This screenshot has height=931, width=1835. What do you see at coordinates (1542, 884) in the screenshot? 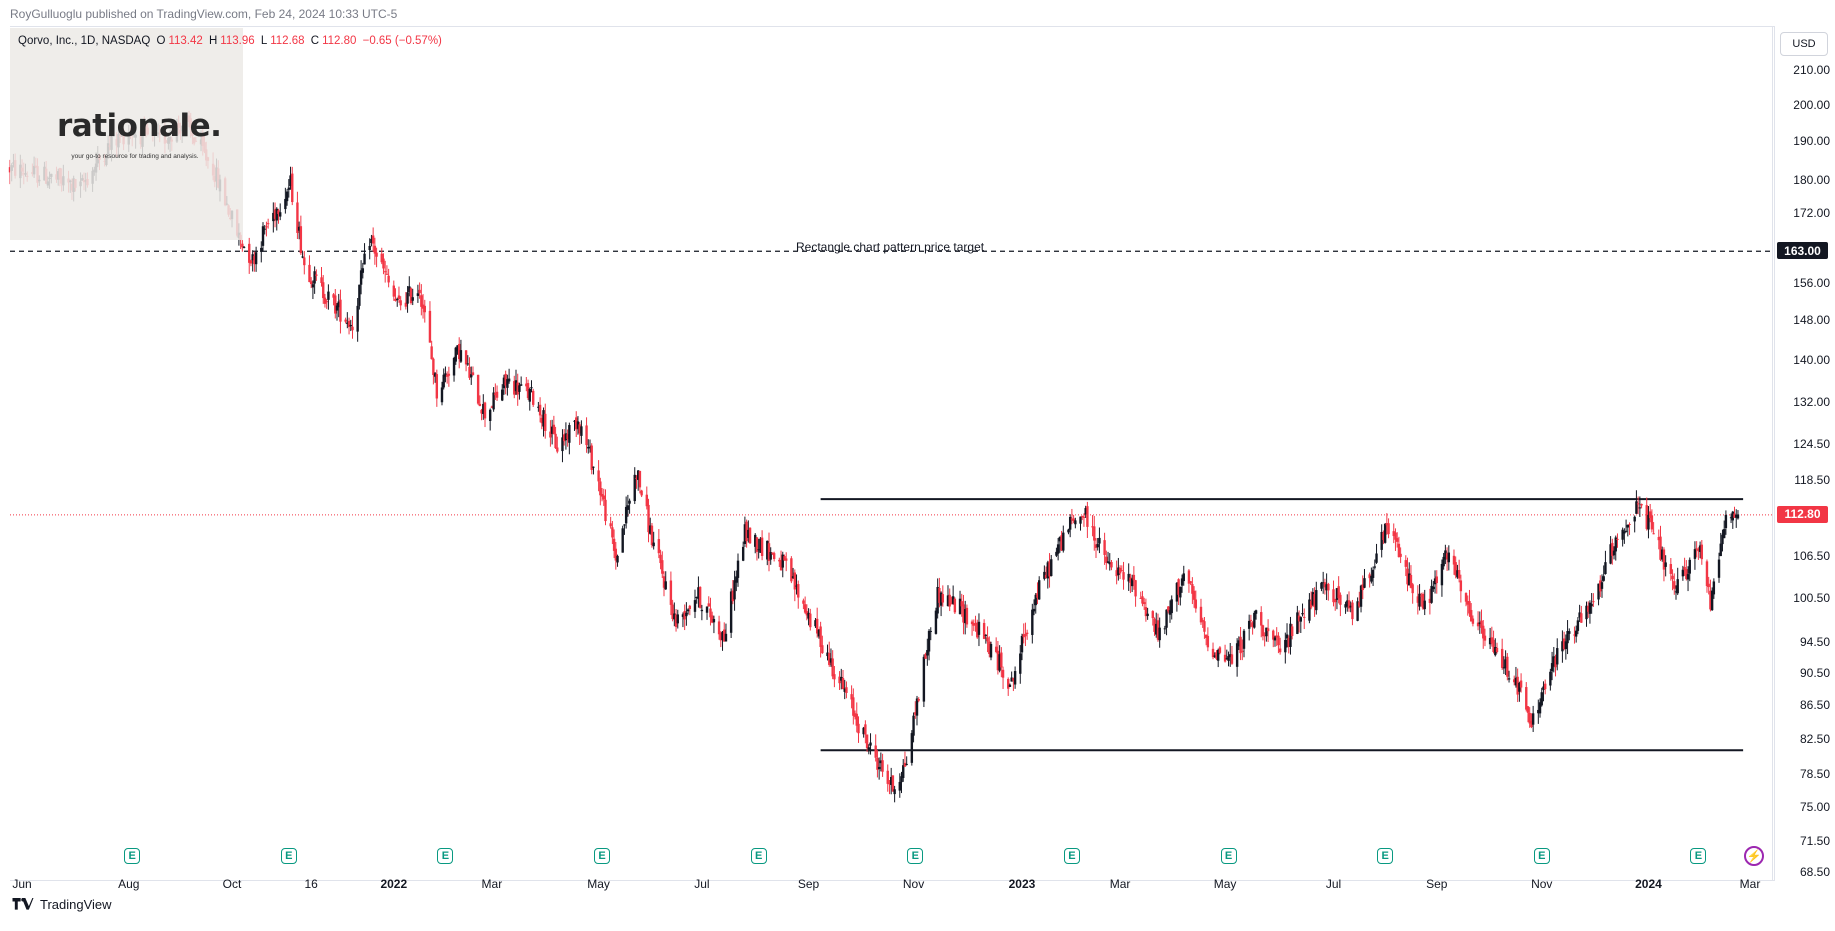
I see `time-axis-label: Nov` at bounding box center [1542, 884].